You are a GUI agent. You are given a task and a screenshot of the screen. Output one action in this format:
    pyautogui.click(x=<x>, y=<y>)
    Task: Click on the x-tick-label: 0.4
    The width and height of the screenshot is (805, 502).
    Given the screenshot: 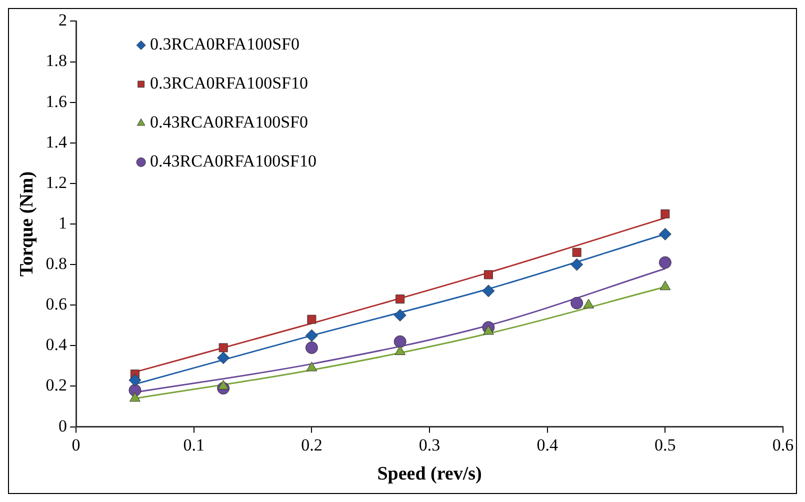 What is the action you would take?
    pyautogui.click(x=547, y=444)
    